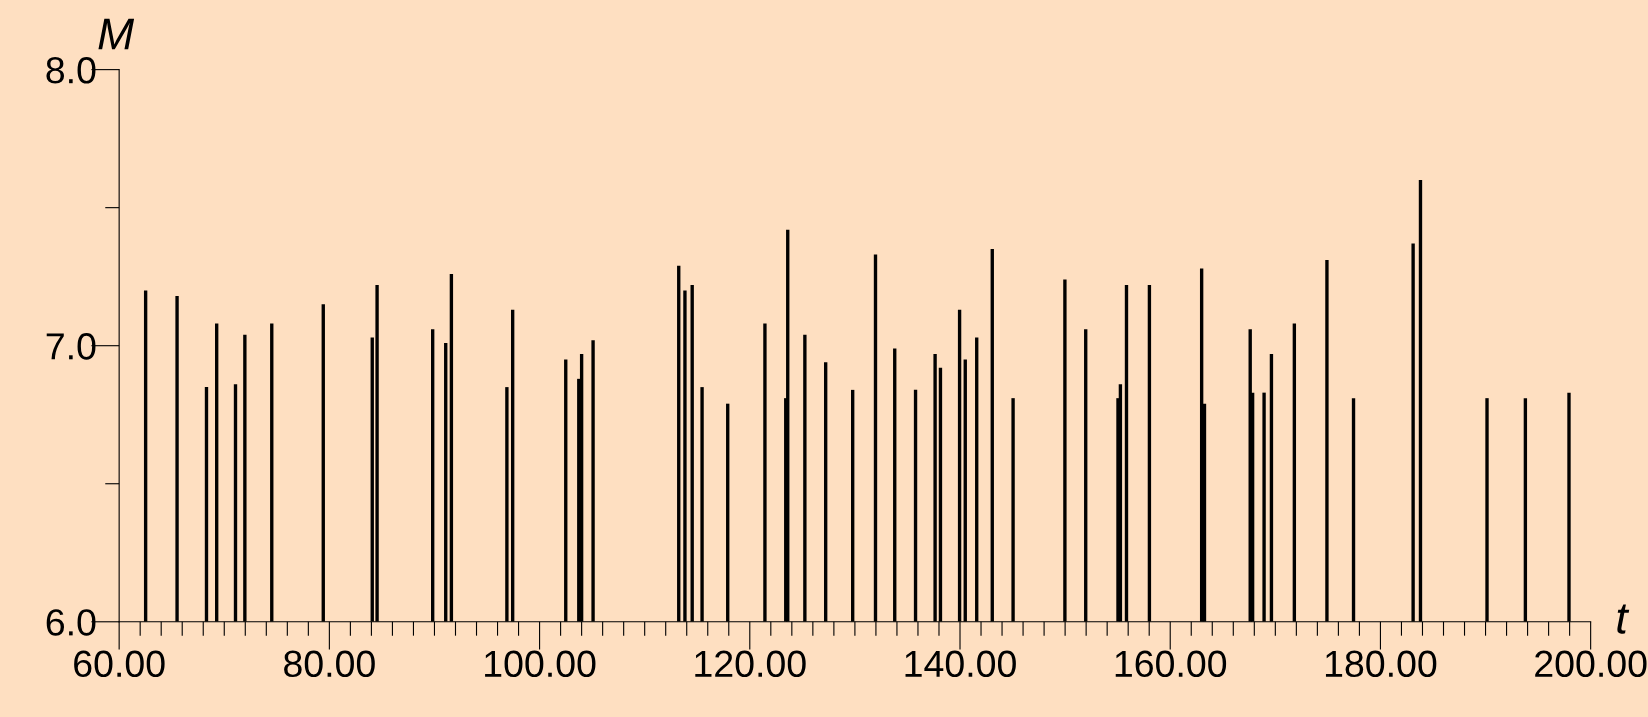  What do you see at coordinates (960, 664) in the screenshot?
I see `x-tick-label: 140.00` at bounding box center [960, 664].